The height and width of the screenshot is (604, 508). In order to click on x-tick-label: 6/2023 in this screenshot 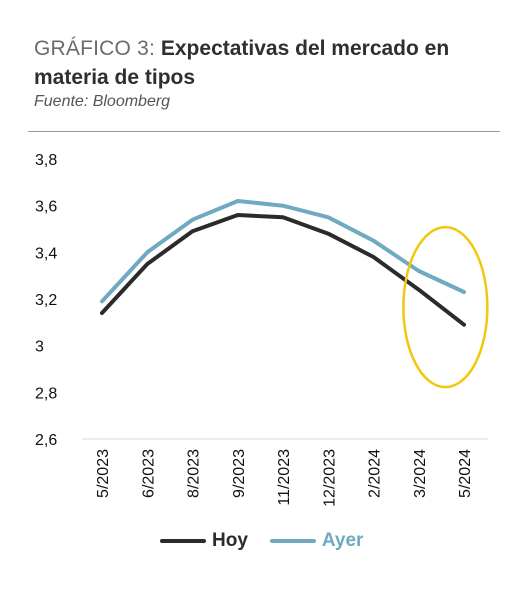, I will do `click(148, 473)`.